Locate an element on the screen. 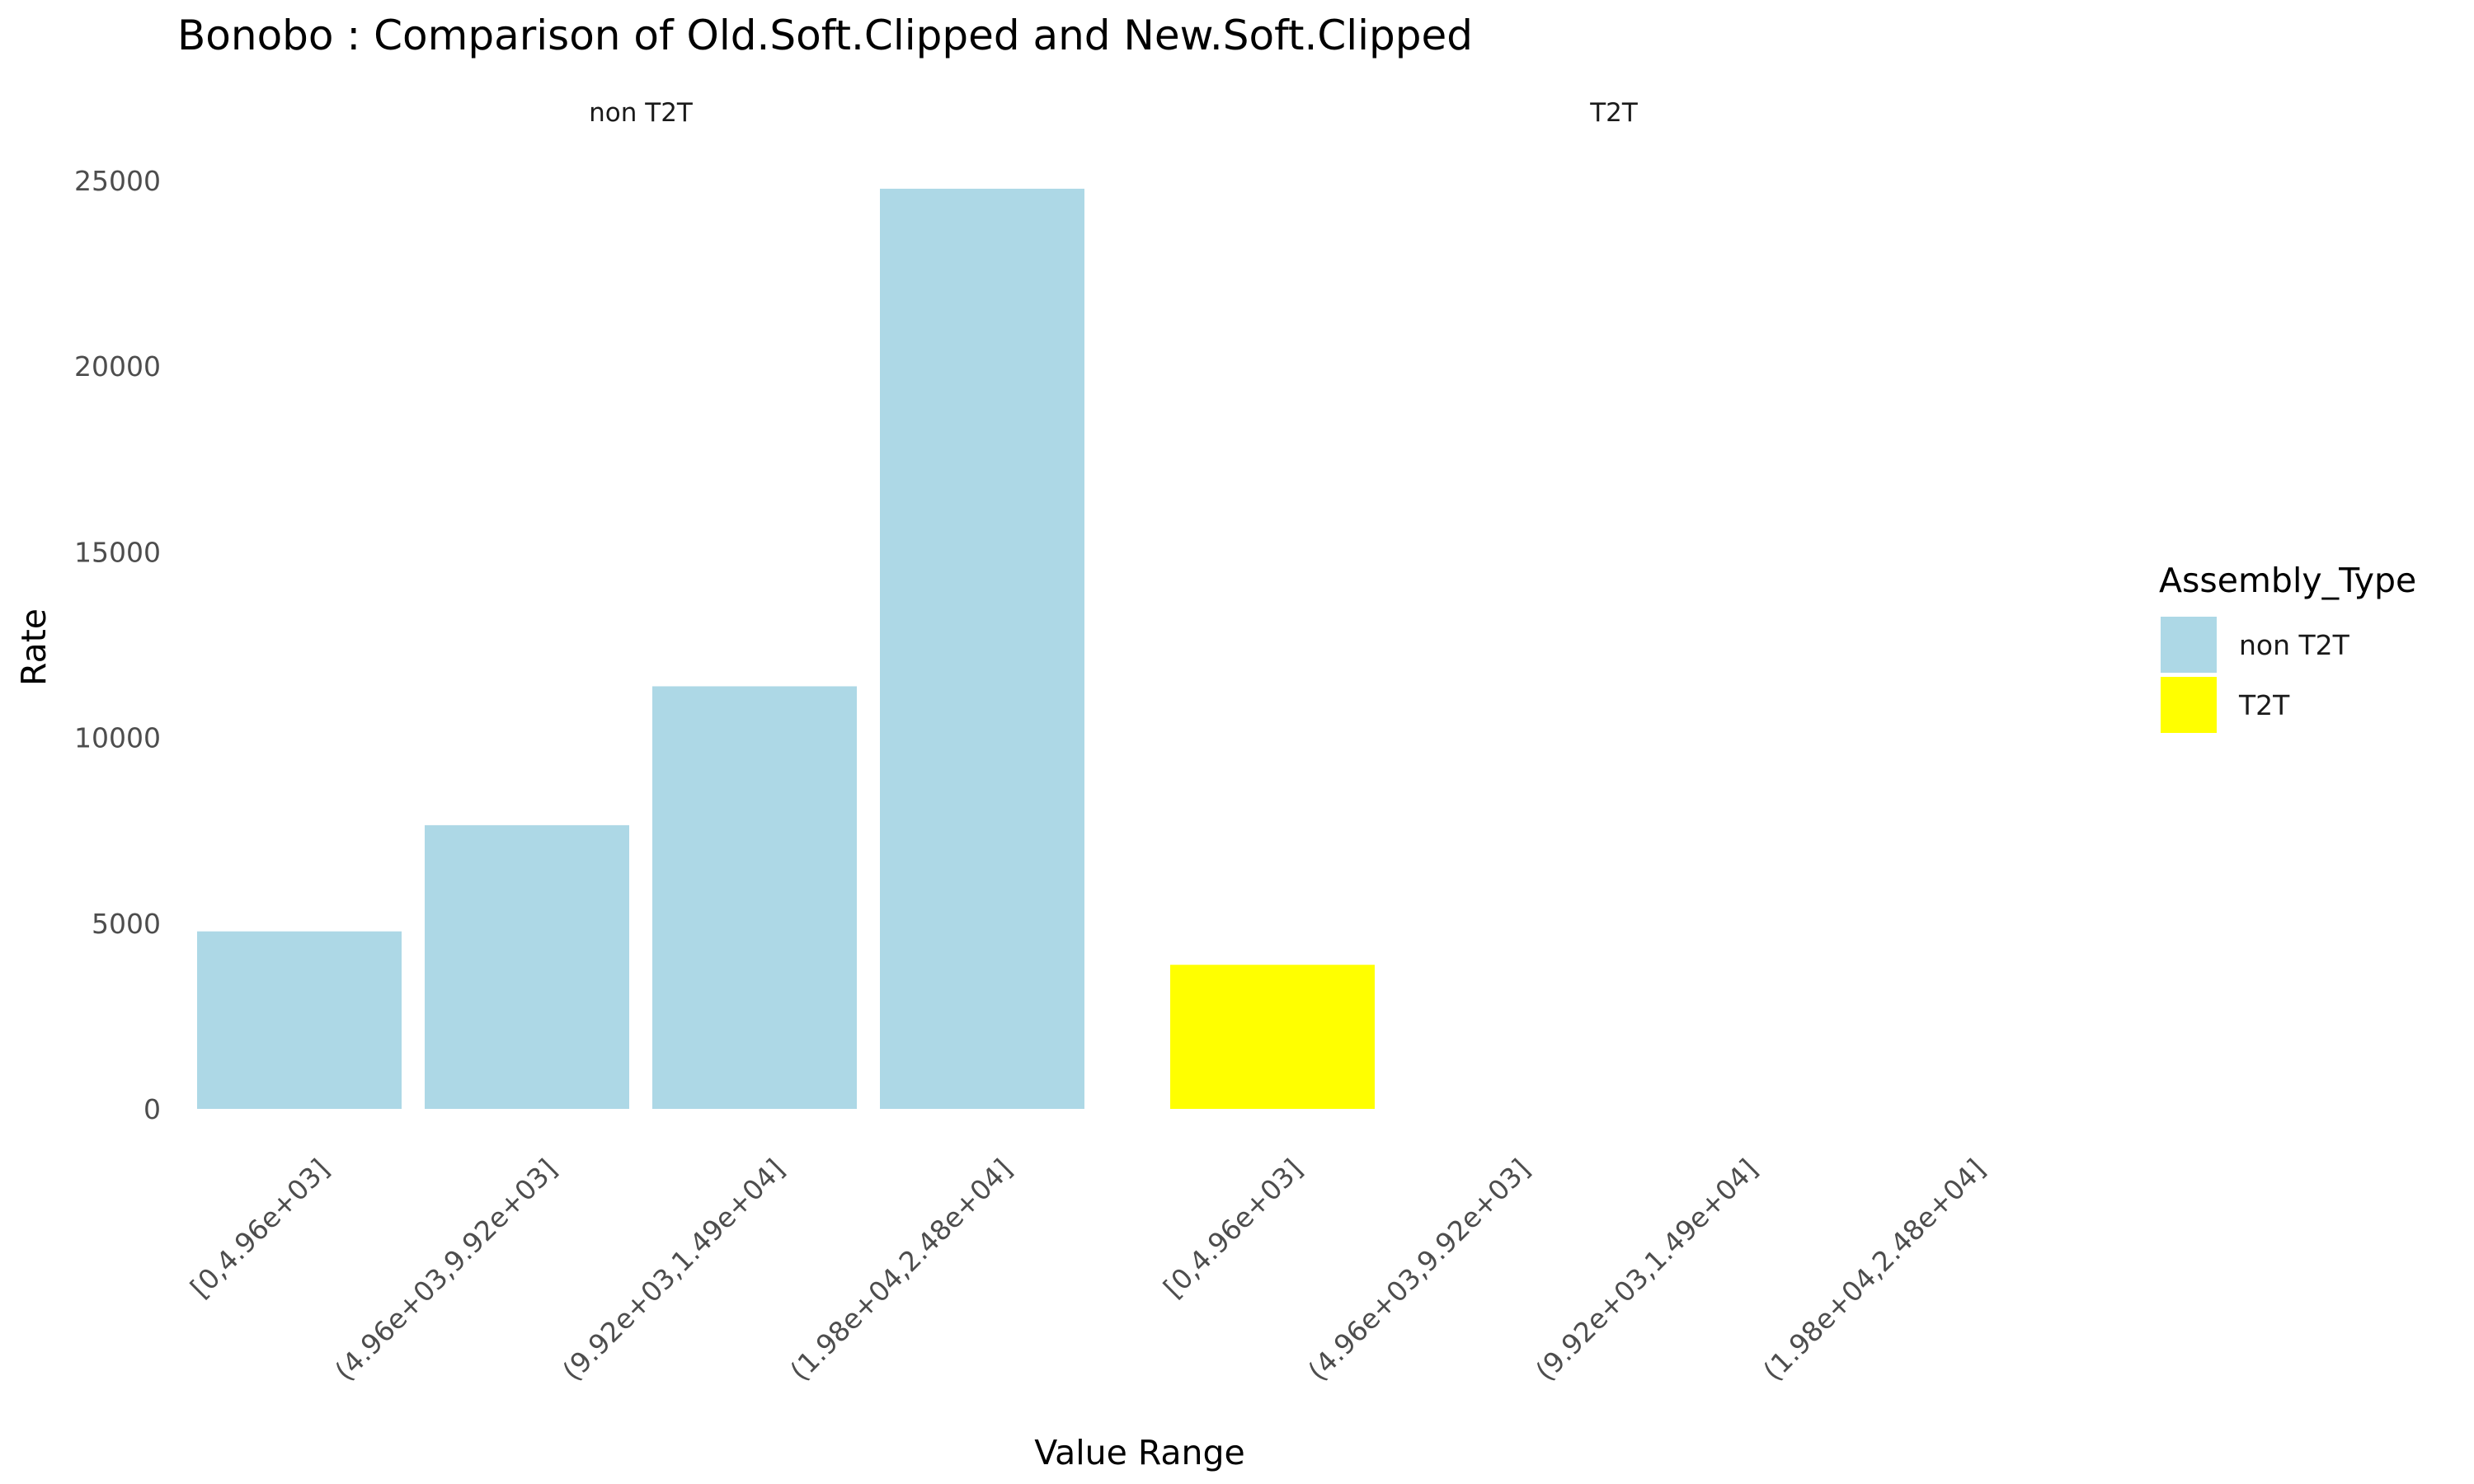 Image resolution: width=2474 pixels, height=1484 pixels. legend-title: Assembly_Type is located at coordinates (2287, 580).